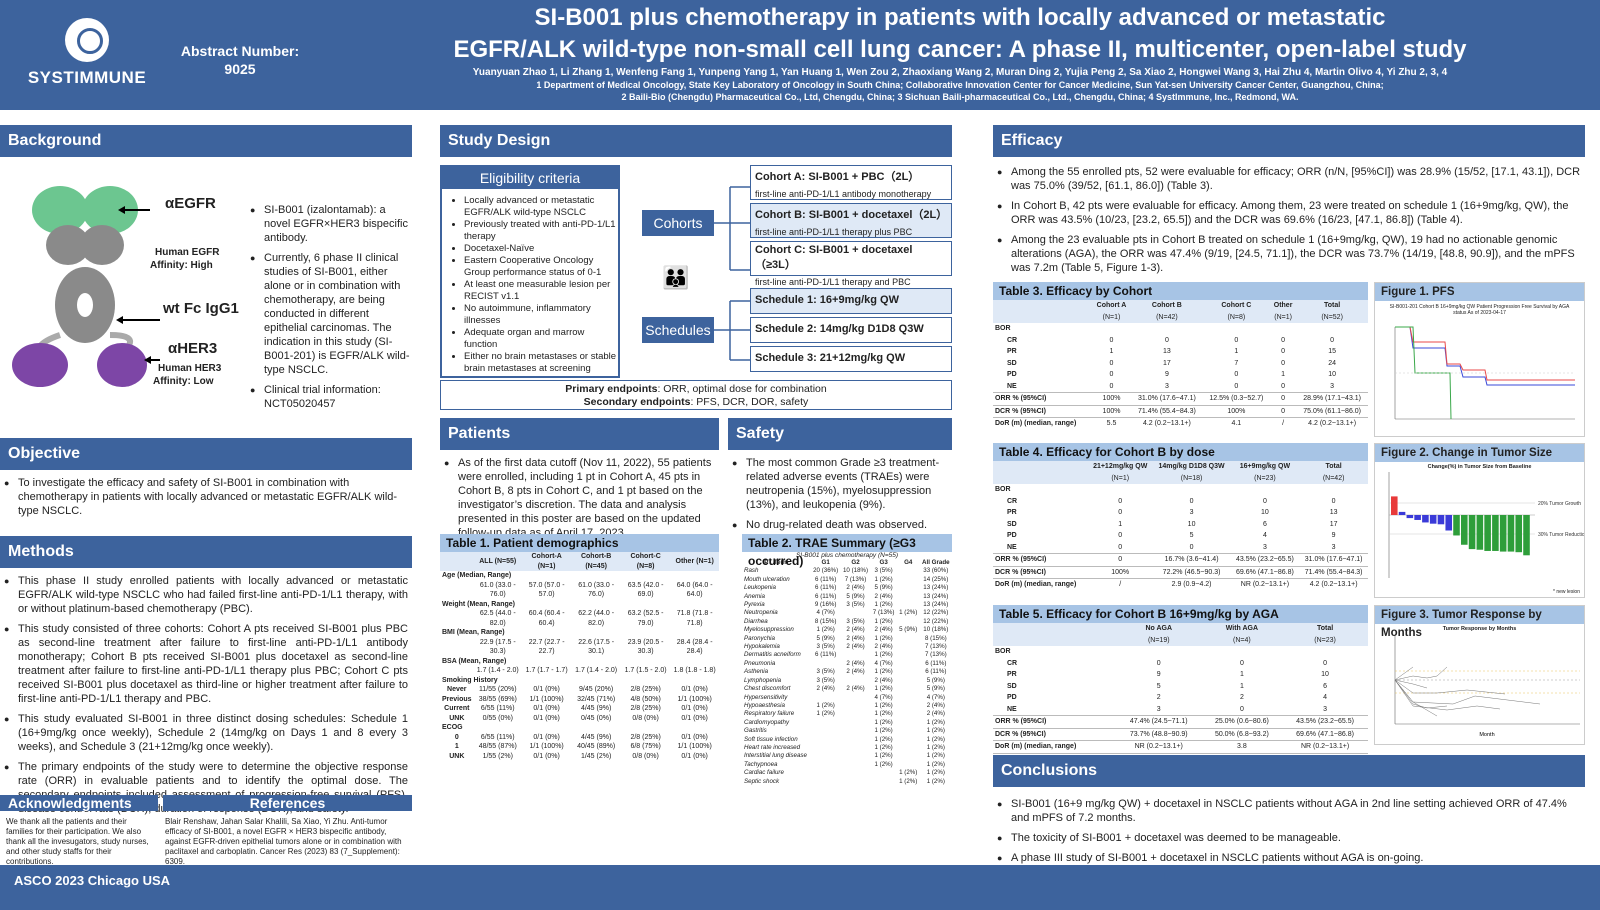 This screenshot has height=910, width=1600. What do you see at coordinates (676, 277) in the screenshot?
I see `people-icon: 👪` at bounding box center [676, 277].